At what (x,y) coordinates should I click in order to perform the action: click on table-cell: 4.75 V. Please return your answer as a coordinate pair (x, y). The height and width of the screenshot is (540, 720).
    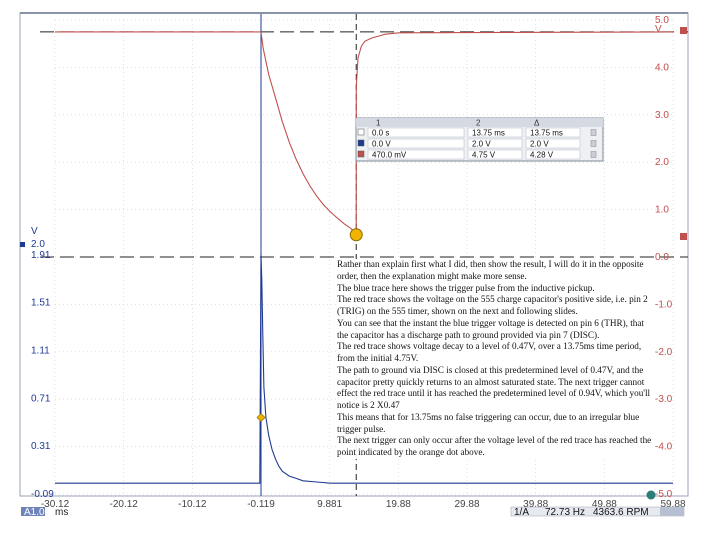
    Looking at the image, I should click on (484, 155).